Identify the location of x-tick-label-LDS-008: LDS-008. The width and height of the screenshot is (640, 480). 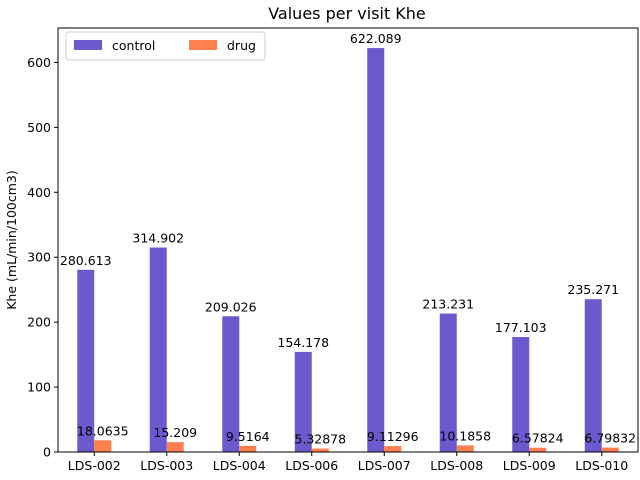
(456, 465).